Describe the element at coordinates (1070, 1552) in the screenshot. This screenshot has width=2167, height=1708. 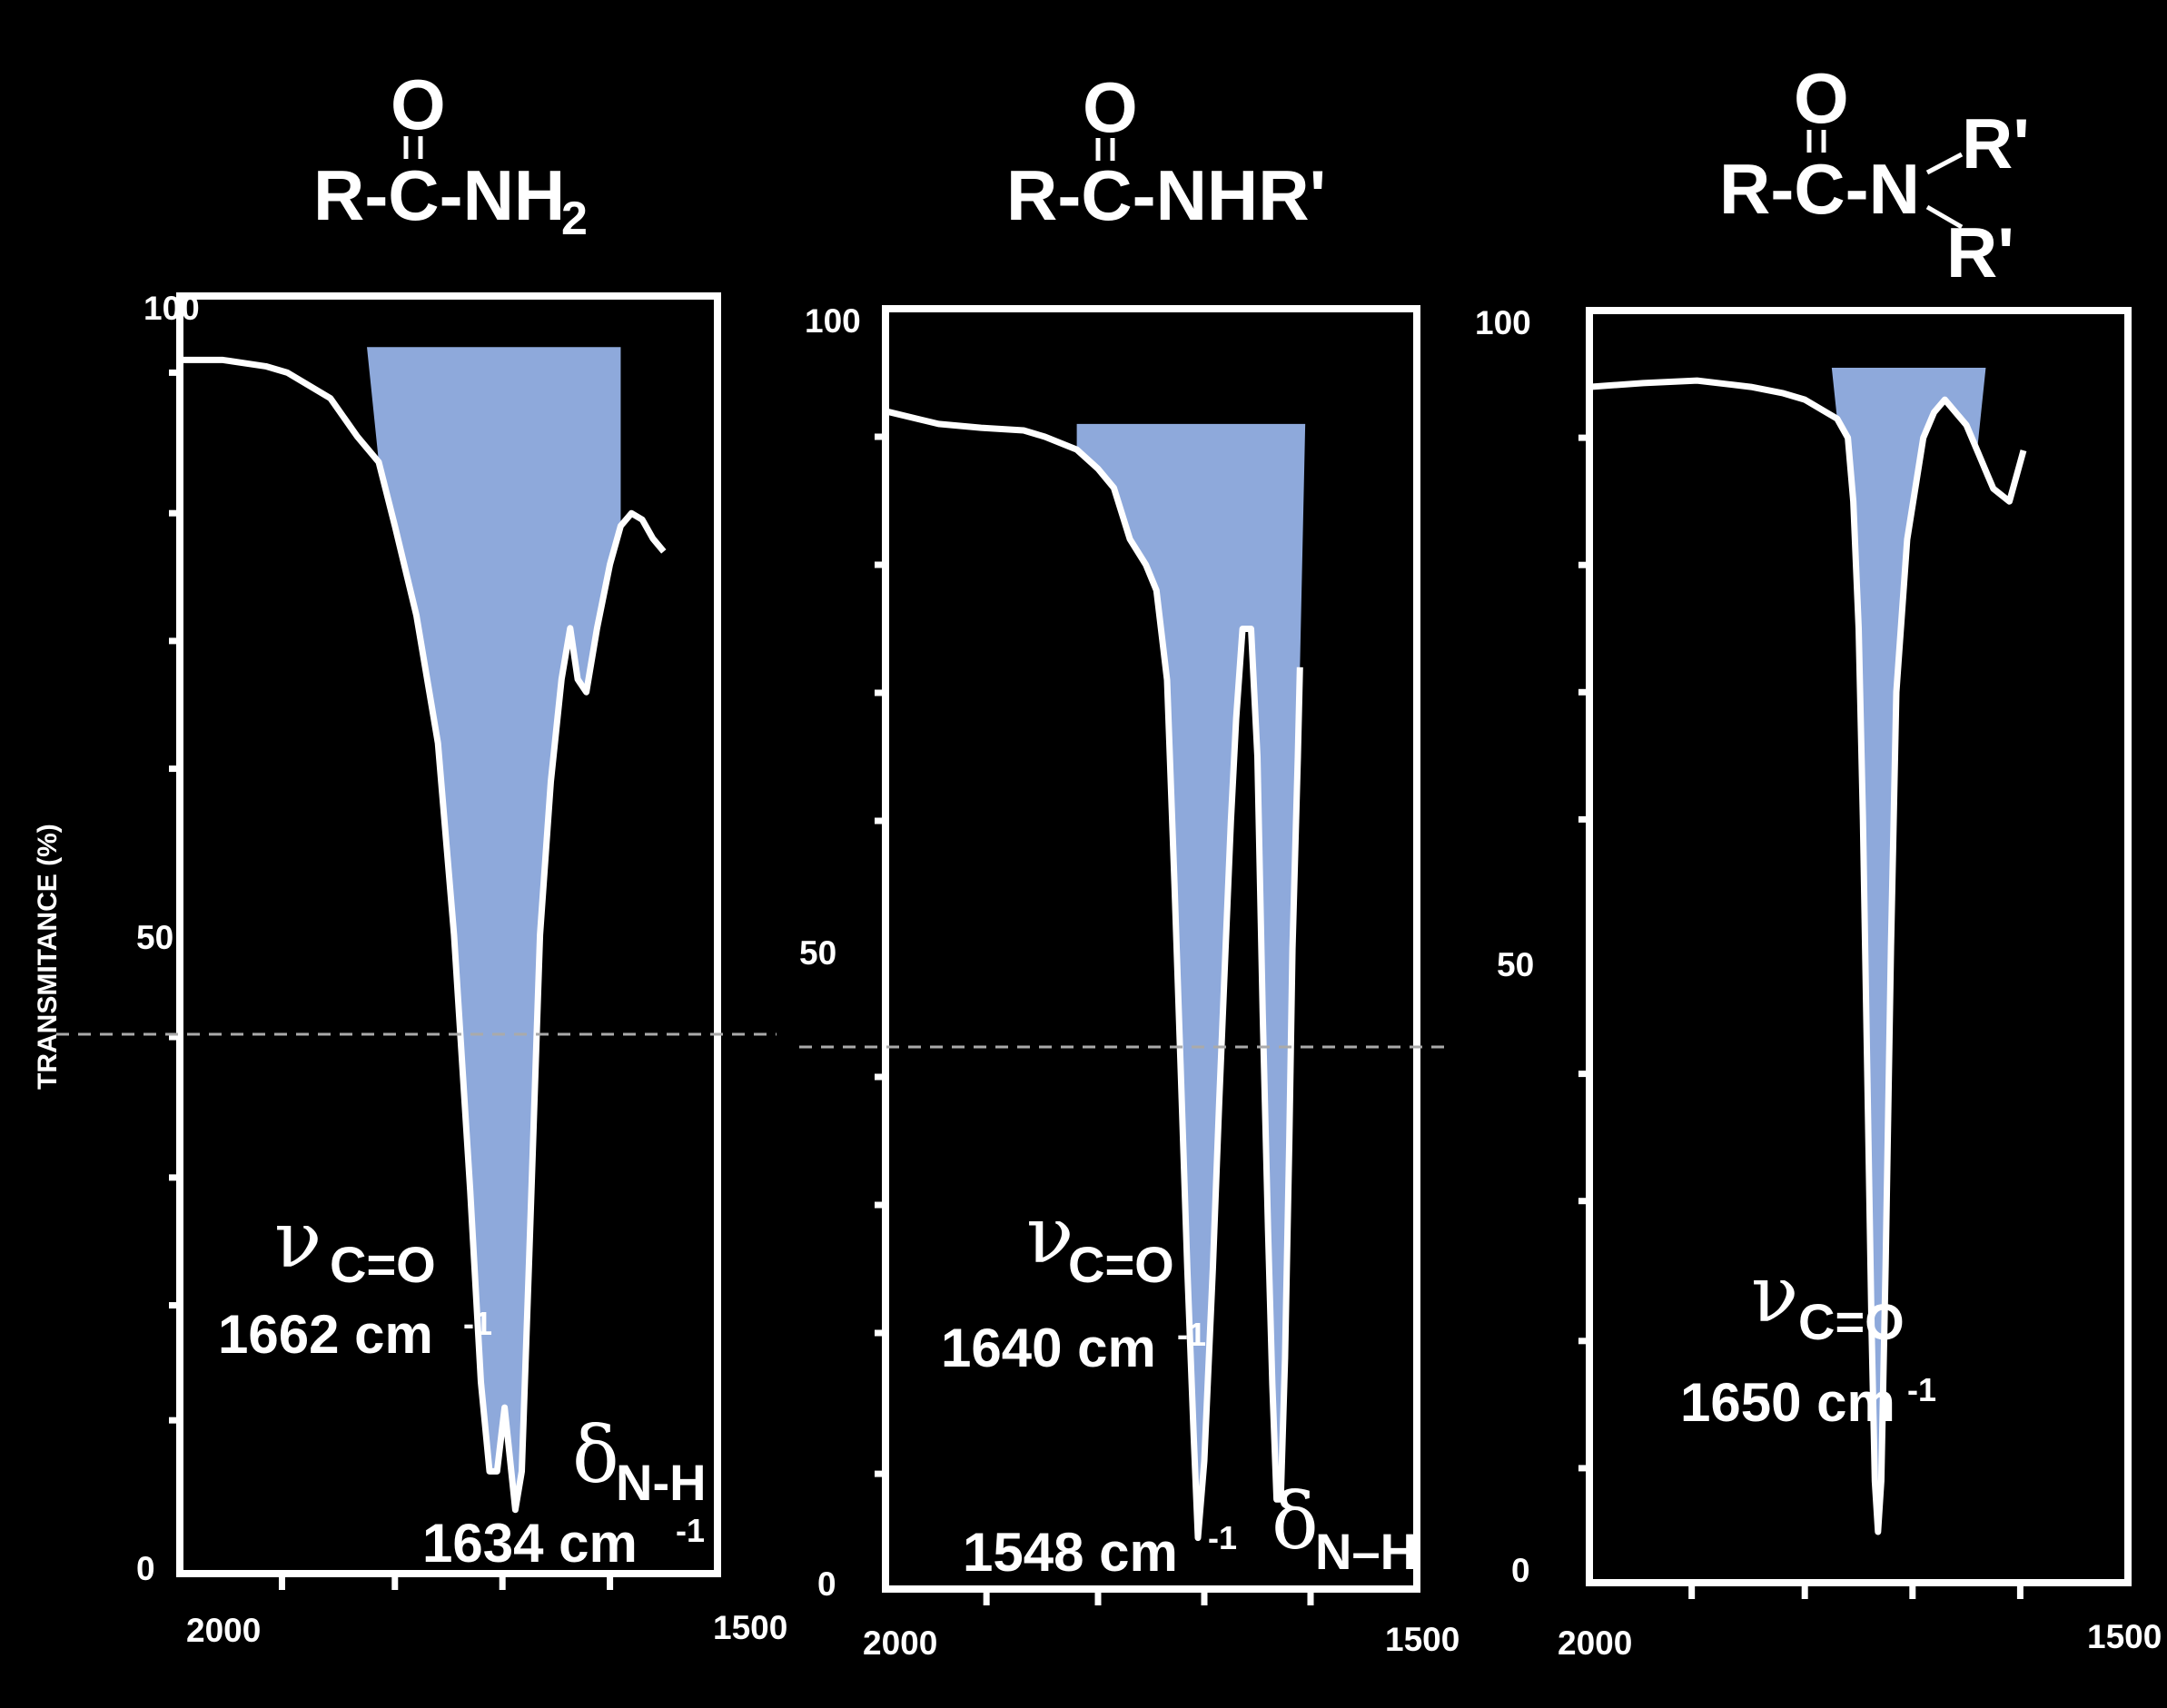
I see `annotation-wavenumber: 1548 cm` at that location.